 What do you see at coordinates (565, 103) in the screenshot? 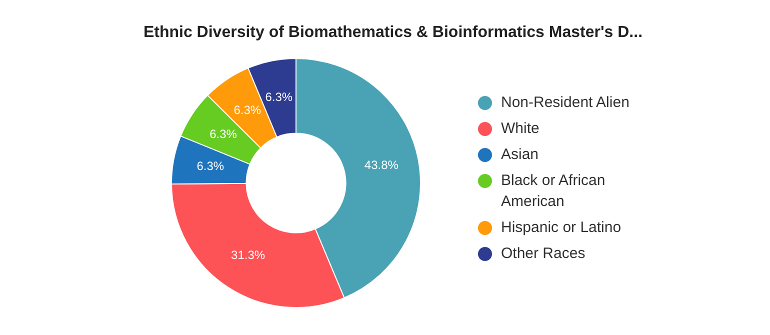
I see `legend-label: Non-Resident Alien` at bounding box center [565, 103].